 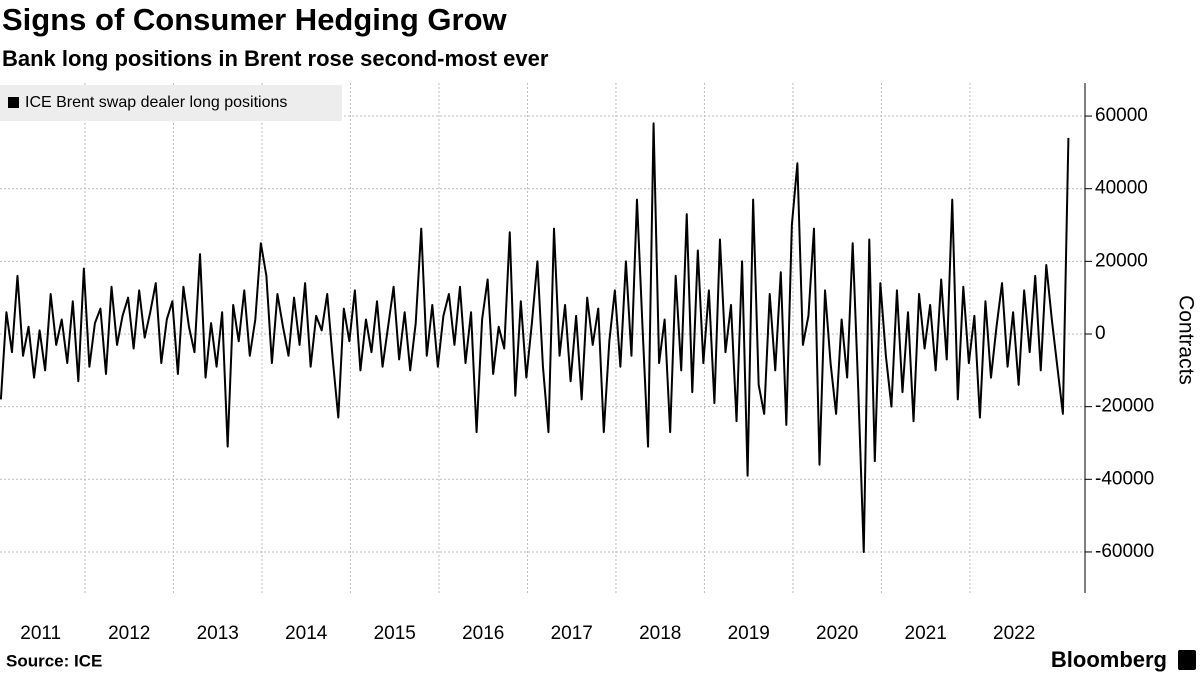 What do you see at coordinates (1109, 659) in the screenshot?
I see `brand: Bloomberg` at bounding box center [1109, 659].